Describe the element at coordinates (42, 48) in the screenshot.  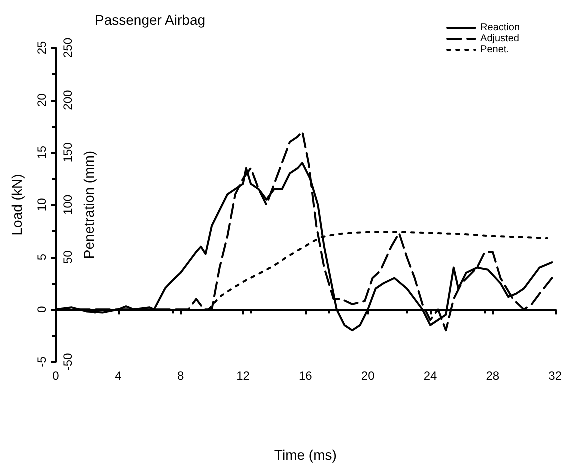
I see `y-tick-label: 25` at that location.